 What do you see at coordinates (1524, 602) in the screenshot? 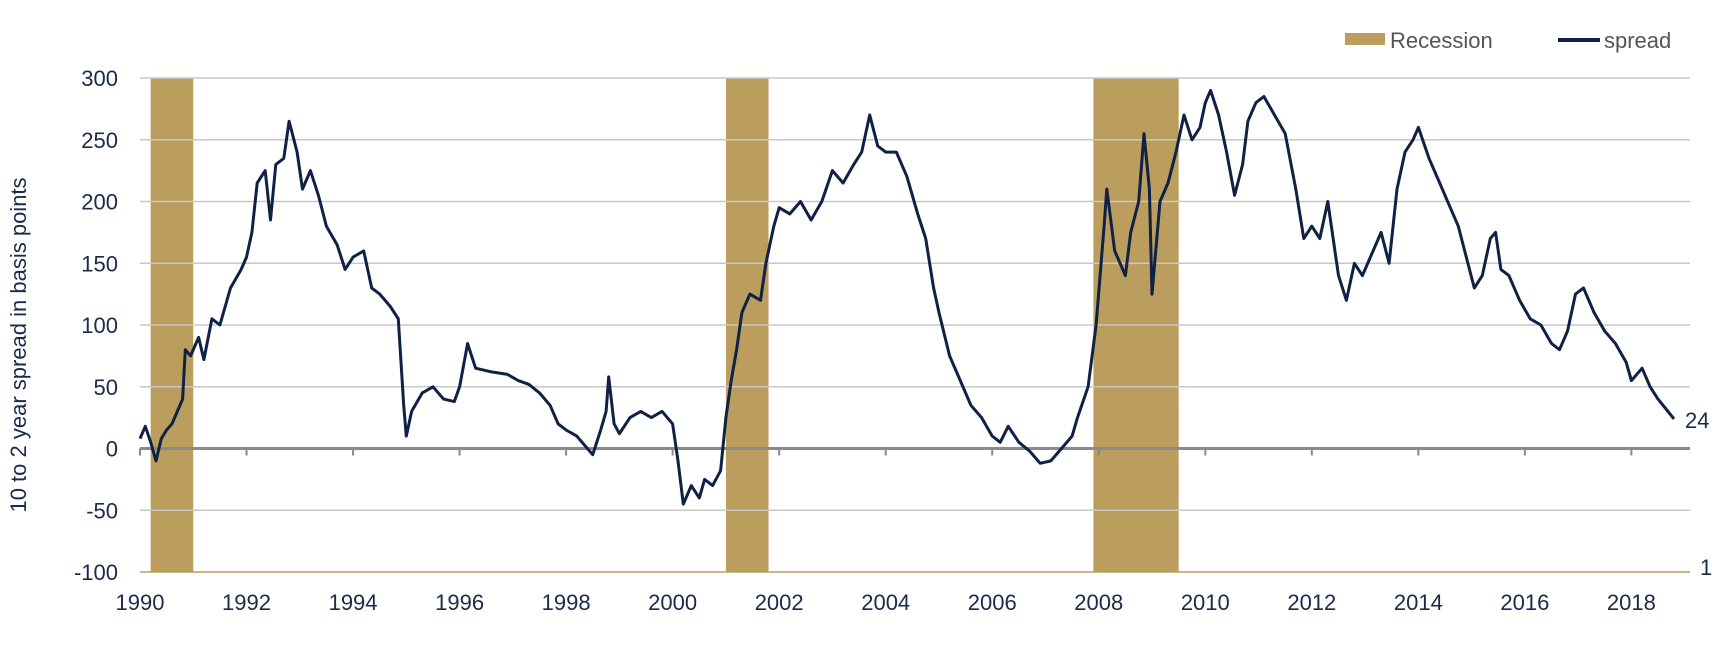
I see `x-tick-label: 2016` at bounding box center [1524, 602].